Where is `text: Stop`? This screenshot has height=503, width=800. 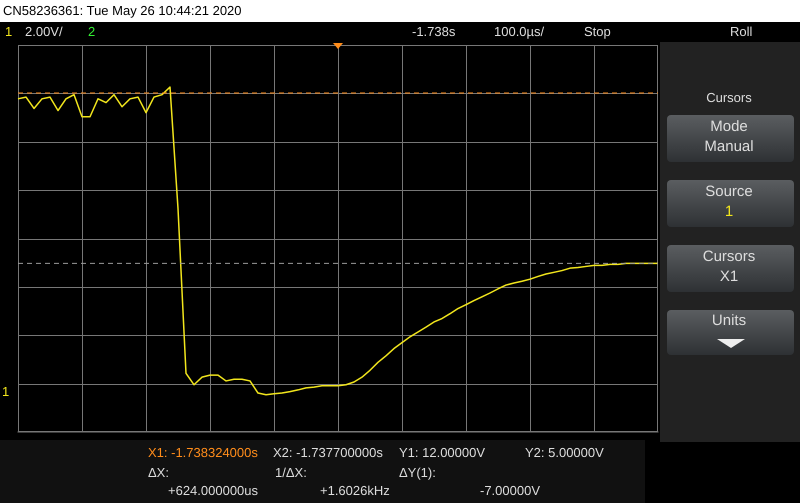 text: Stop is located at coordinates (597, 32).